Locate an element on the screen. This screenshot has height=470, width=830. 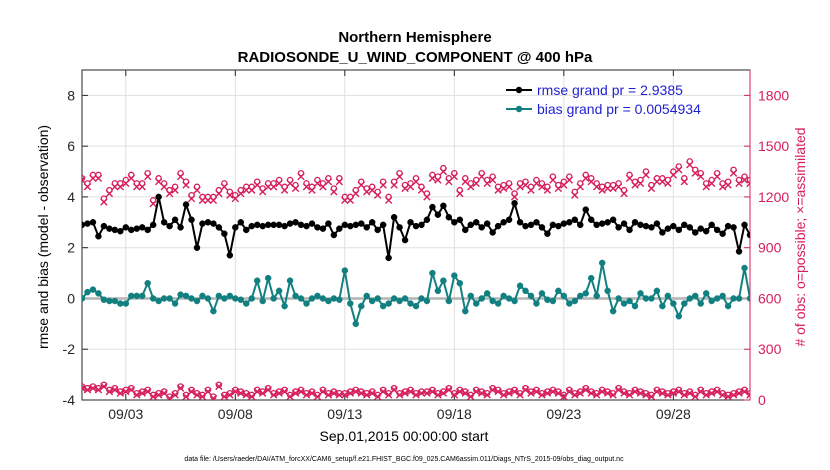
possible-point is located at coordinates (760, 183).